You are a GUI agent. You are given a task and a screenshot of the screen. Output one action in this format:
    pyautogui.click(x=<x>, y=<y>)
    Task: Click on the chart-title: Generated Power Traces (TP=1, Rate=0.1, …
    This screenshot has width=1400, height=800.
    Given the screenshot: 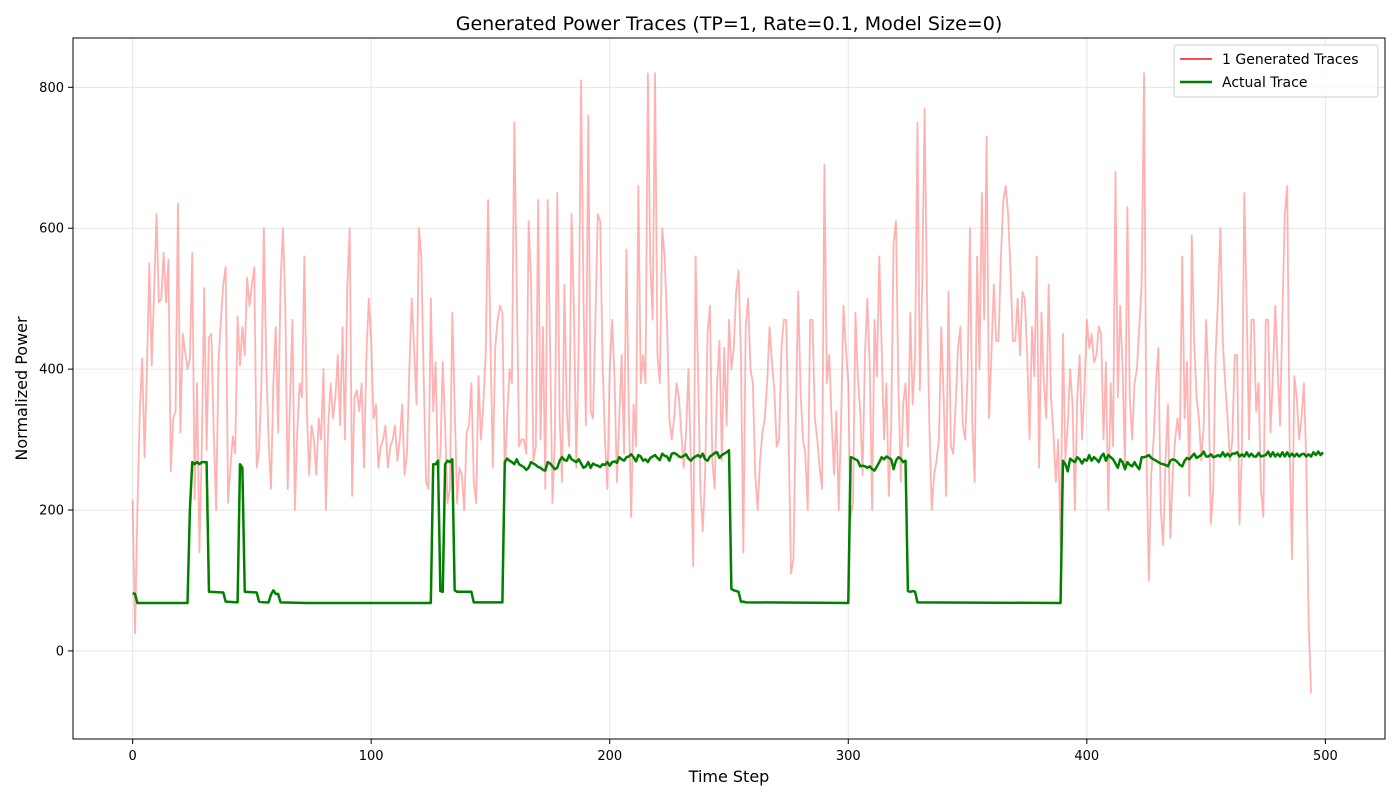 What is the action you would take?
    pyautogui.click(x=729, y=24)
    